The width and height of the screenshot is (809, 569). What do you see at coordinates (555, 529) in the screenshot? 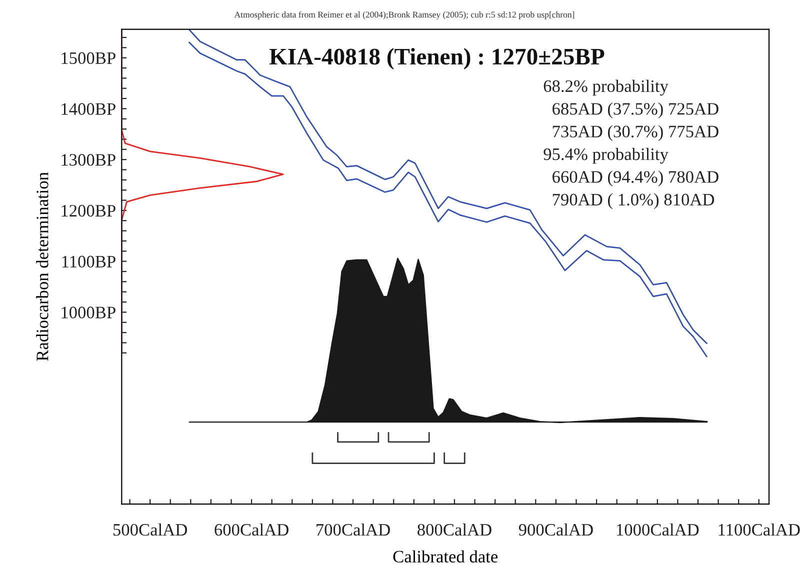
I see `x-tick-label: 900CalAD` at bounding box center [555, 529].